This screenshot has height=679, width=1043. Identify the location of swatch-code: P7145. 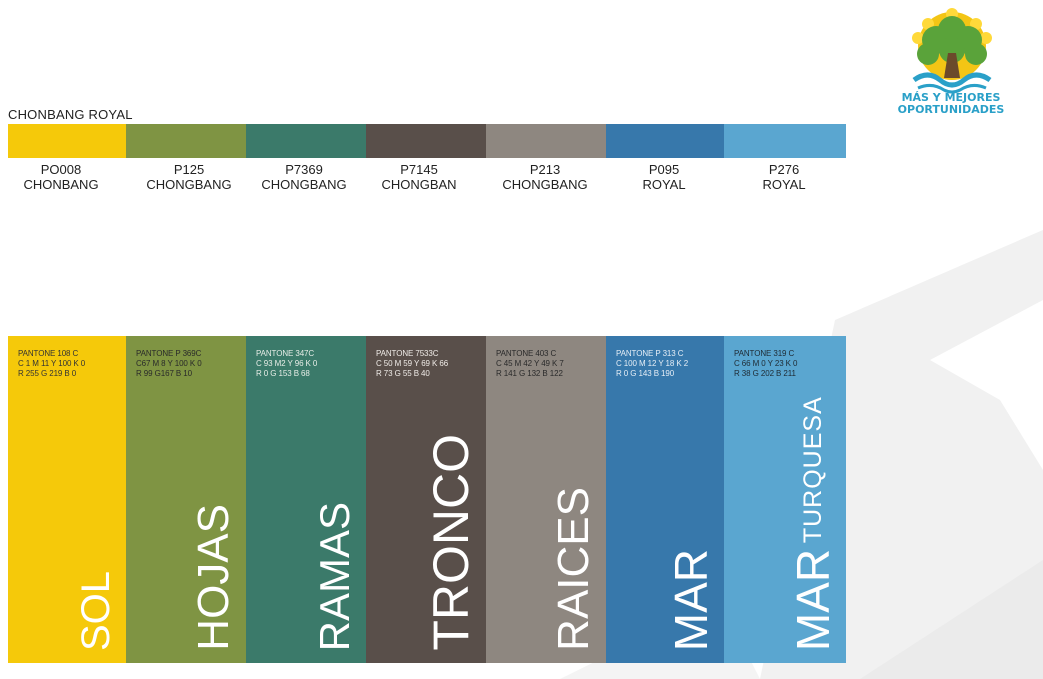
(419, 169).